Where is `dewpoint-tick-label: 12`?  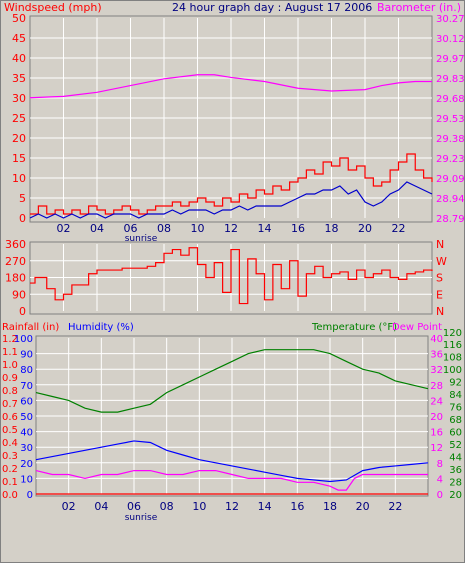
dewpoint-tick-label: 12 is located at coordinates (436, 448).